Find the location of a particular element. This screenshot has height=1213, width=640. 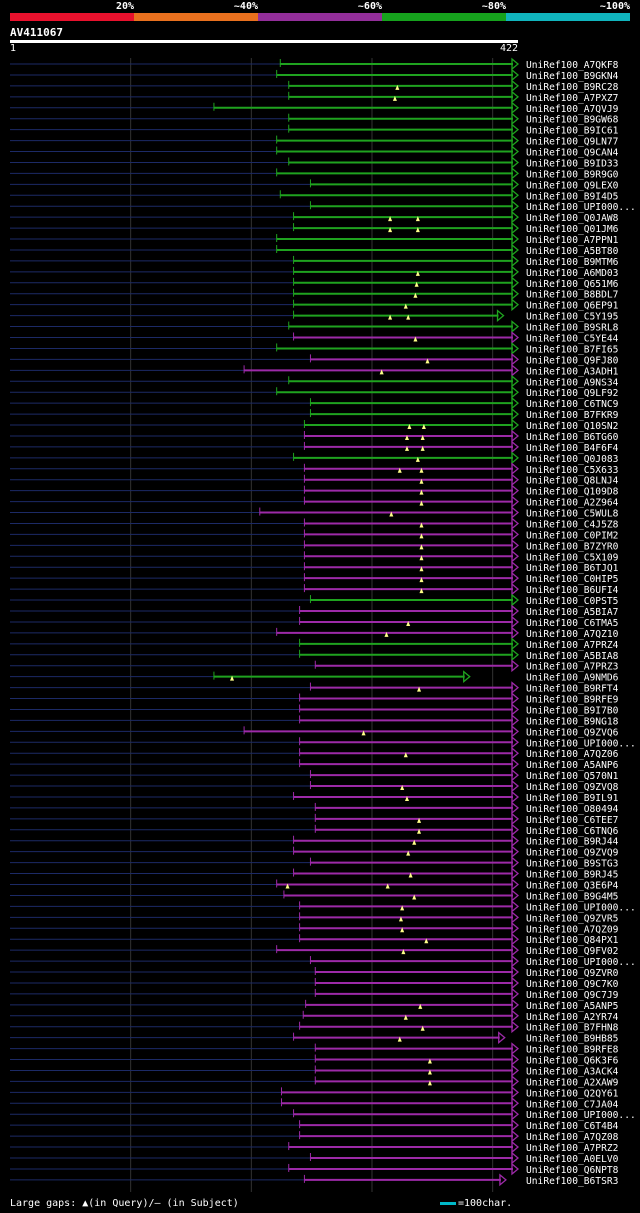

hit-row: UniRef100_B9I4D5 is located at coordinates (314, 195).